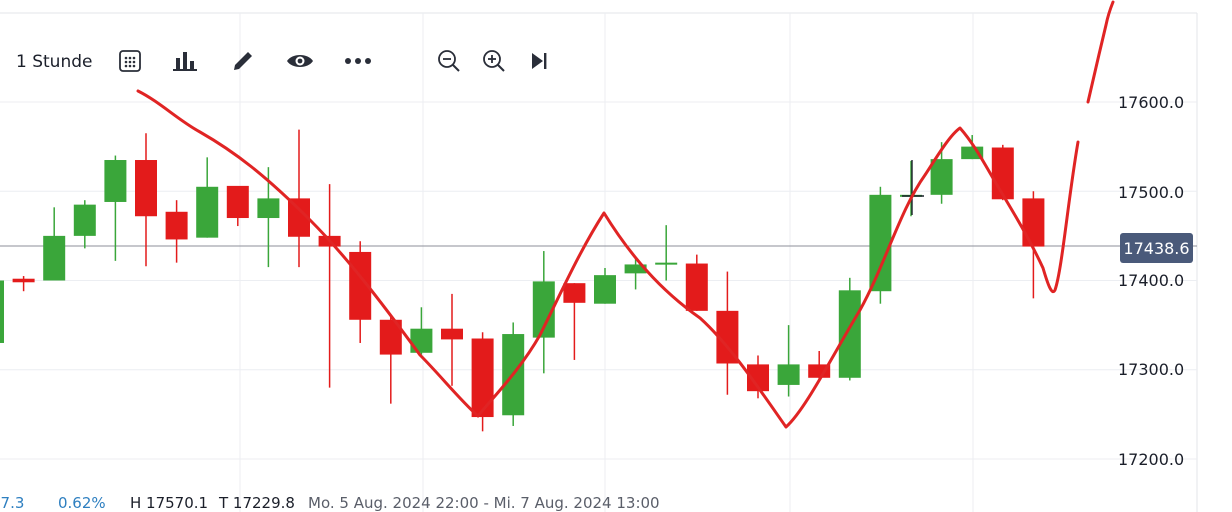 This screenshot has width=1232, height=512. Describe the element at coordinates (54, 62) in the screenshot. I see `interval-selector: 1 Stunde` at that location.